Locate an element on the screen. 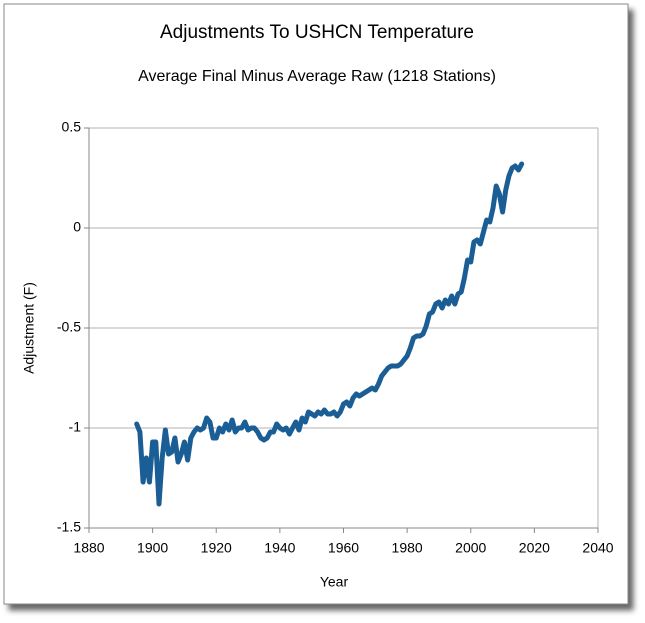  x-tick-label: 2040 is located at coordinates (597, 548).